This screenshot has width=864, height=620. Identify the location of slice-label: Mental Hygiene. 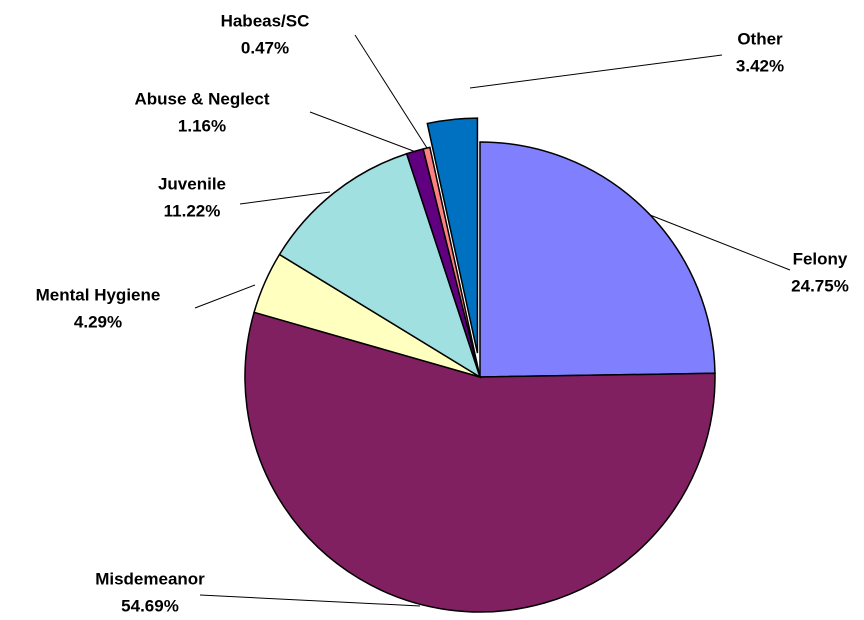
(98, 294).